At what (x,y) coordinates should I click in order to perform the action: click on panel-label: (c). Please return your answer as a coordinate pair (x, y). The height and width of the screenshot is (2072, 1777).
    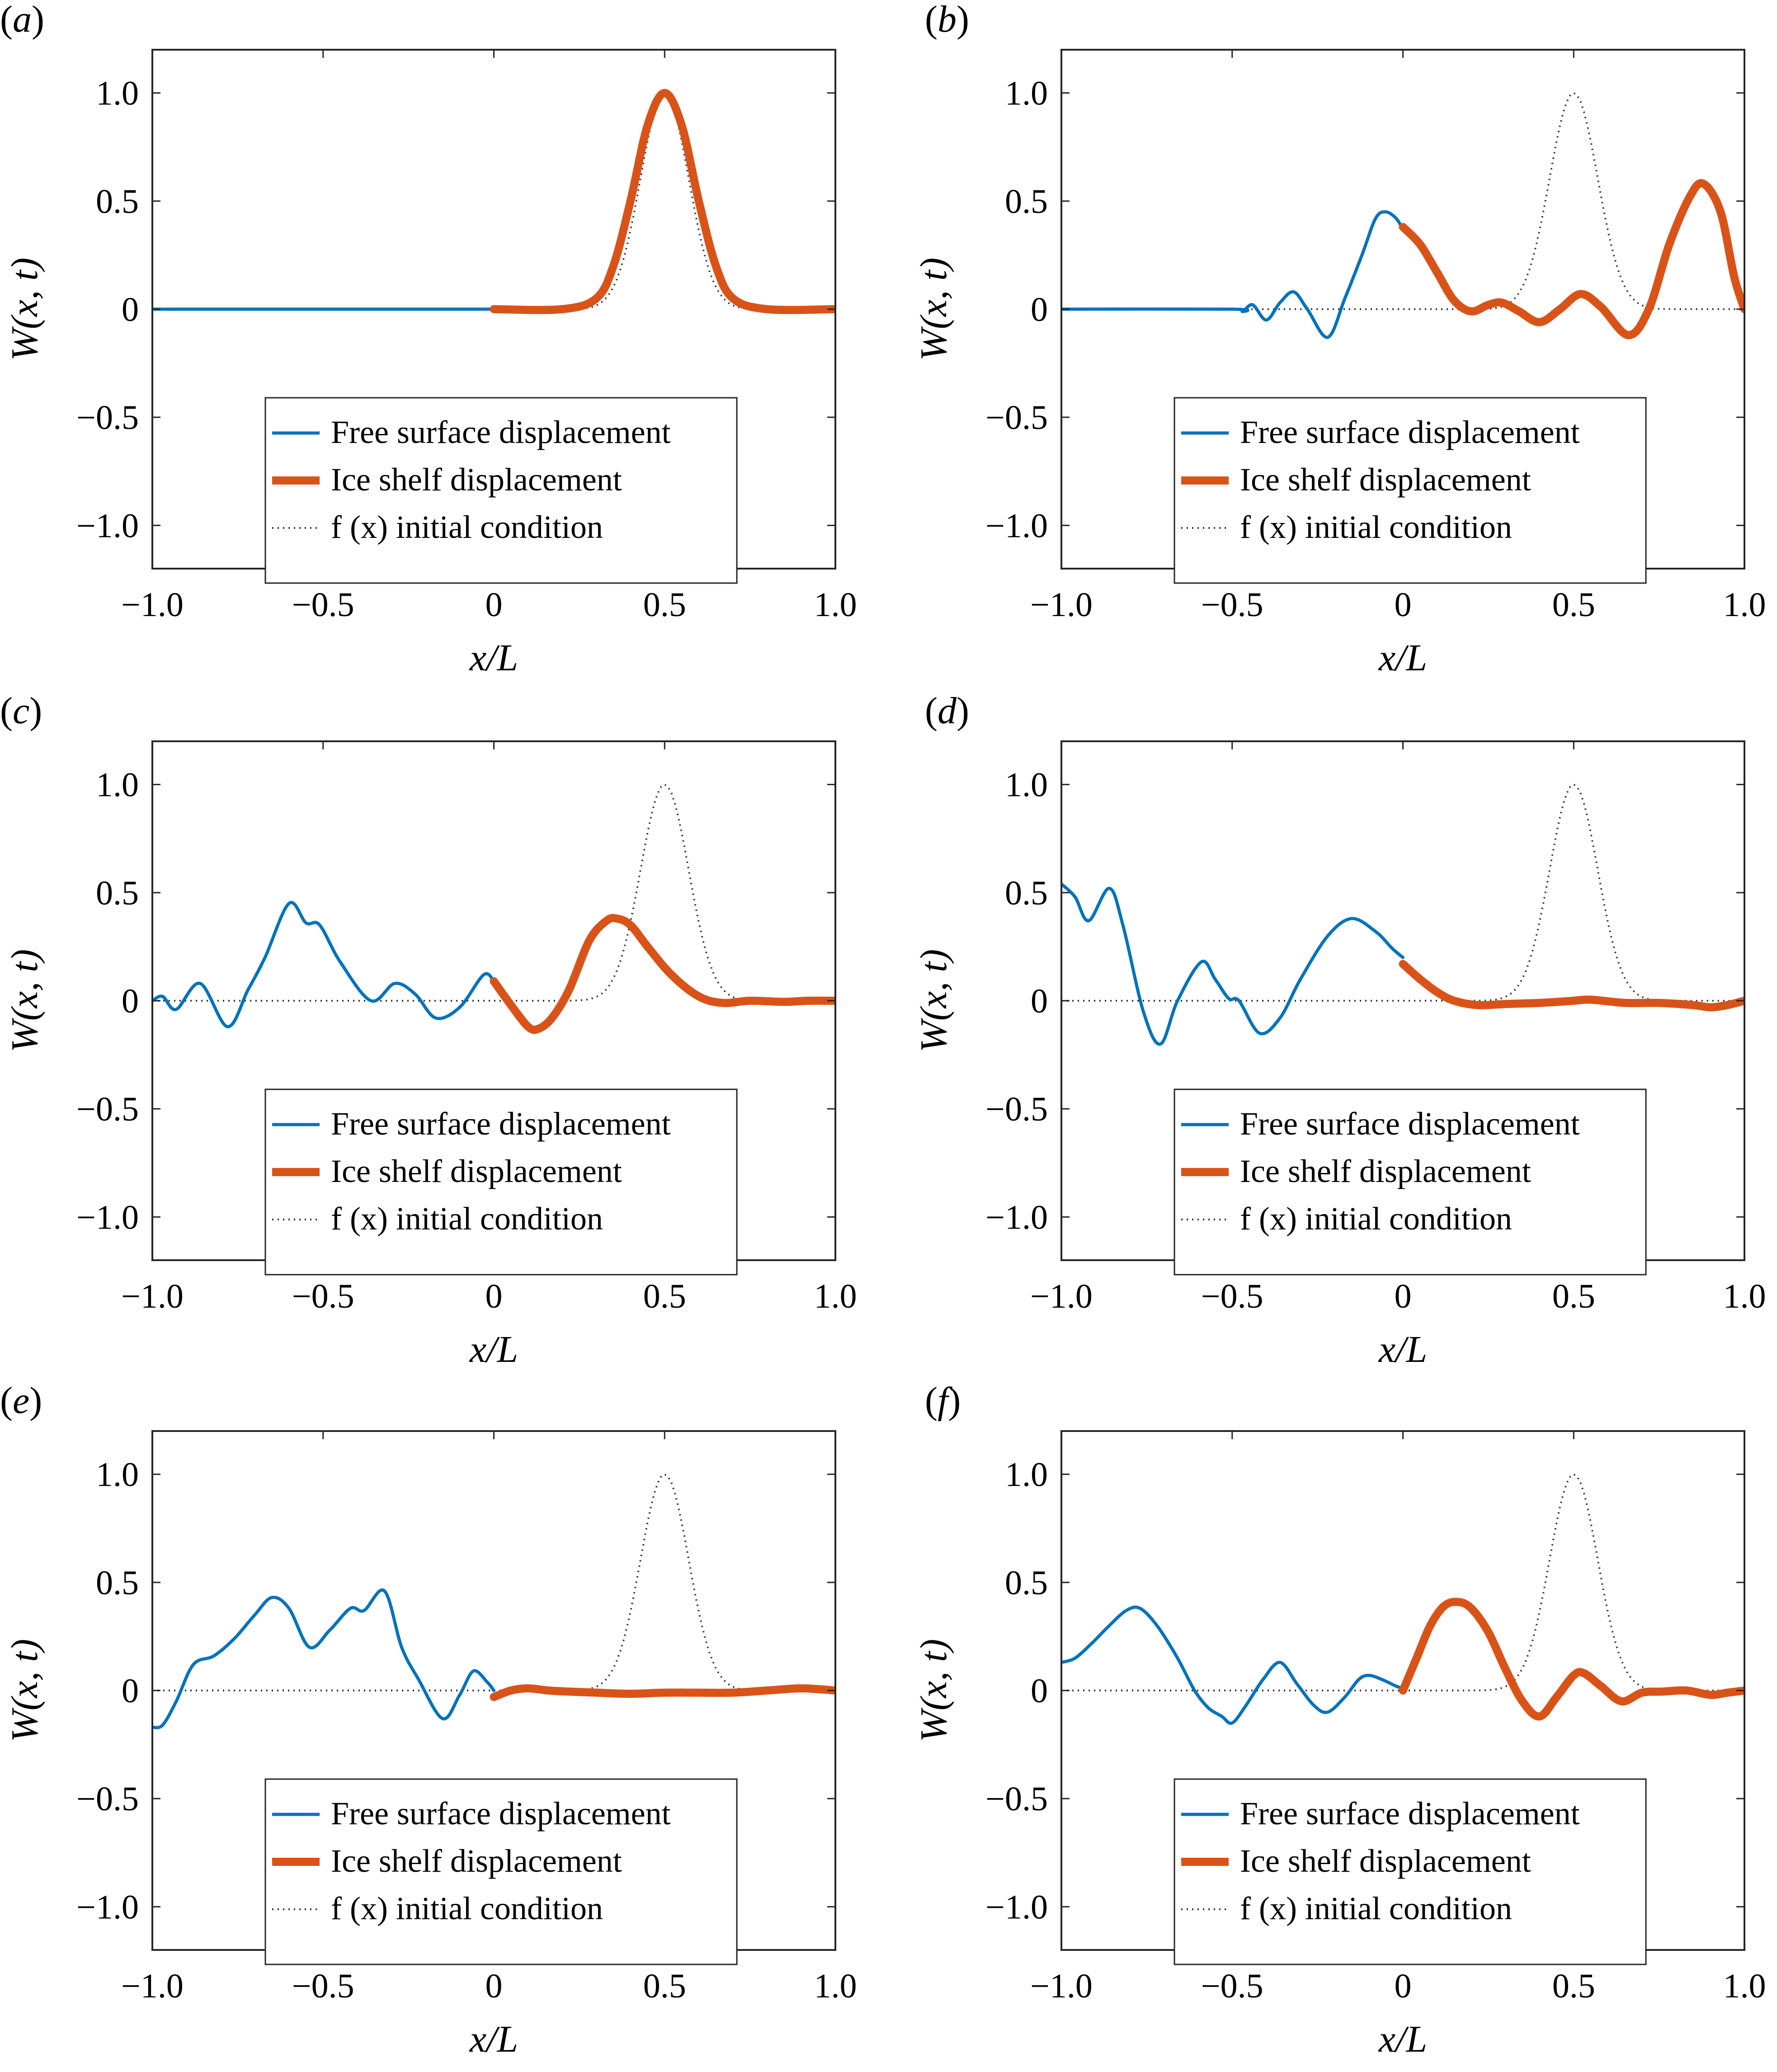
    Looking at the image, I should click on (21, 711).